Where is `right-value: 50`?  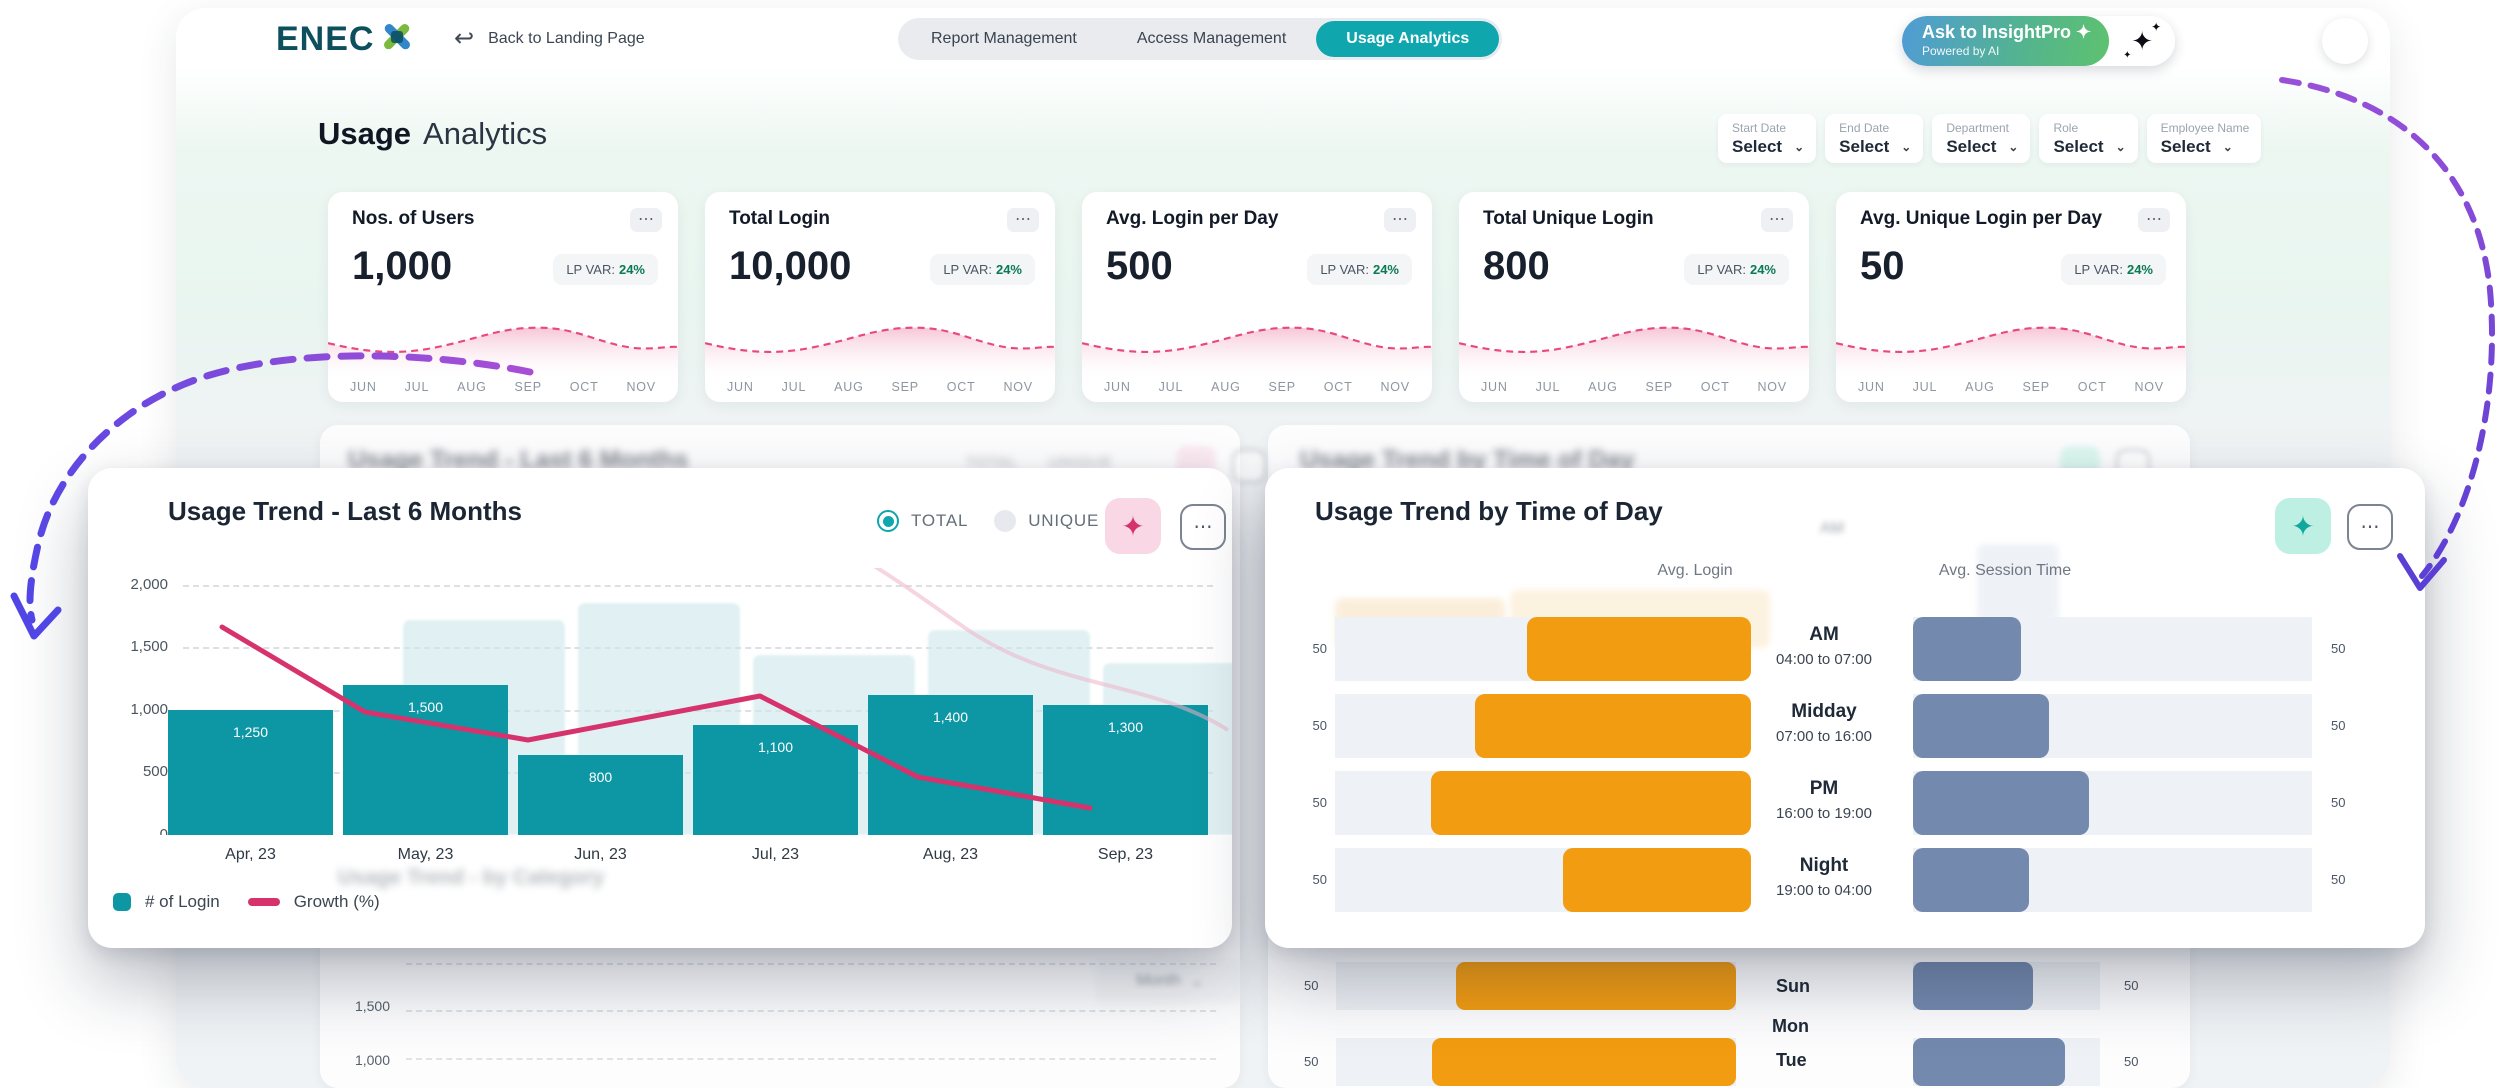
right-value: 50 is located at coordinates (2338, 802).